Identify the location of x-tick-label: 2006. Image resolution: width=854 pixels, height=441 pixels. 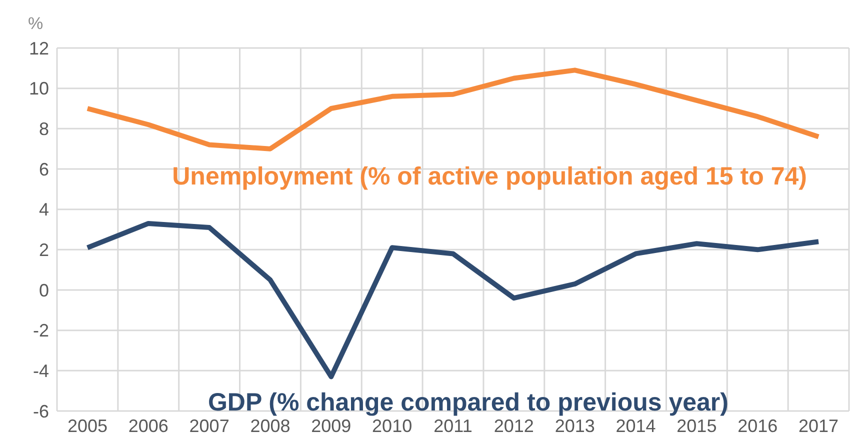
(148, 426).